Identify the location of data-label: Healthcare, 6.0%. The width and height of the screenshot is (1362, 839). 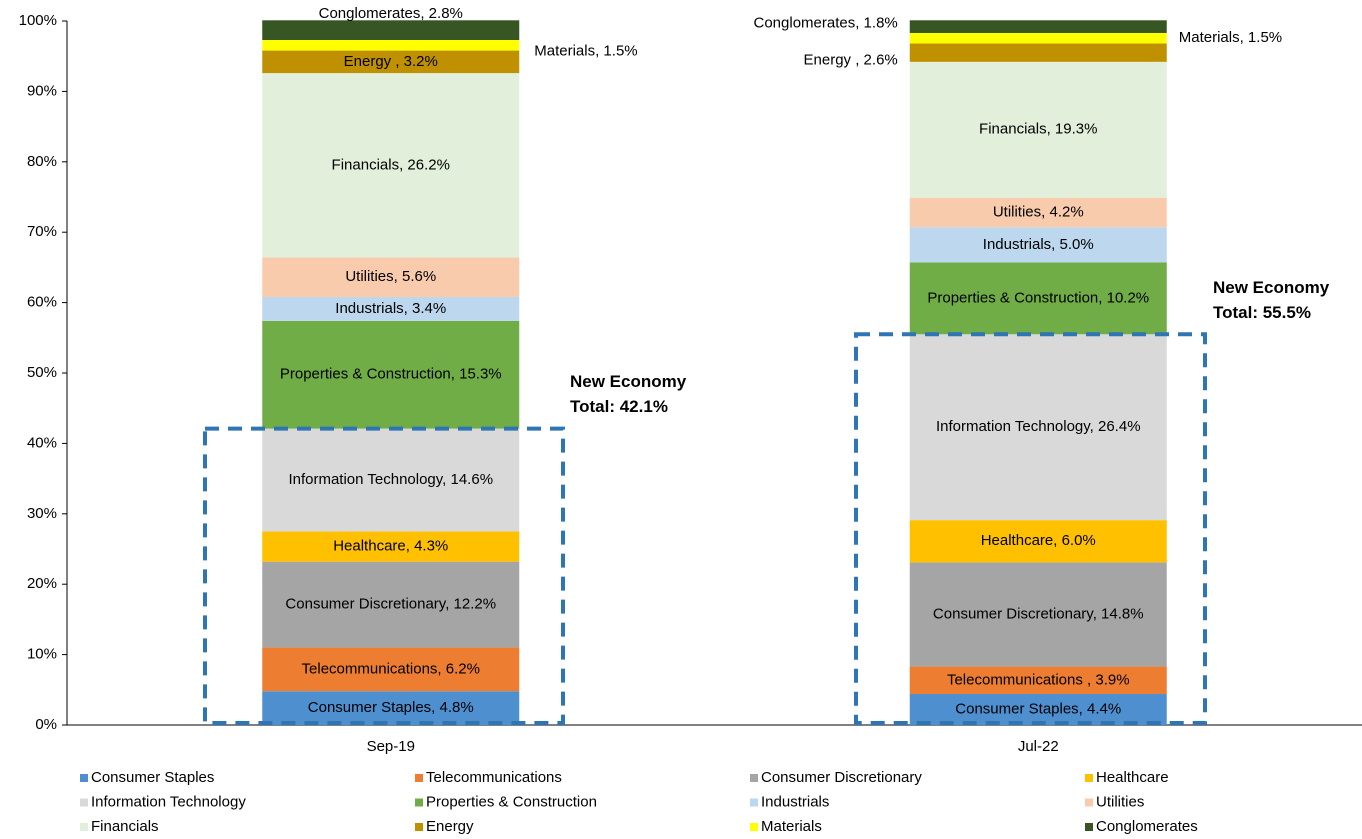
(1038, 540).